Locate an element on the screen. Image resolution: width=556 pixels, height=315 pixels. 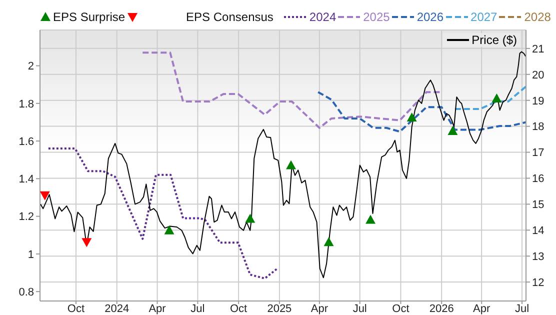
y-tick-label: 1 is located at coordinates (31, 254).